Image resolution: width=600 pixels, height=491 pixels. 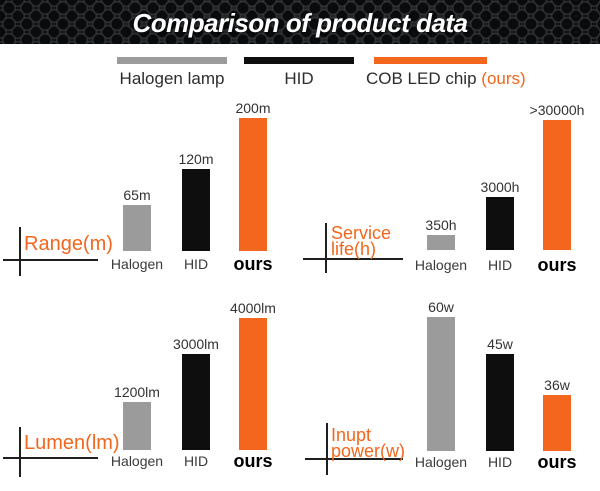 What do you see at coordinates (441, 307) in the screenshot?
I see `value-label-halogen: 60w` at bounding box center [441, 307].